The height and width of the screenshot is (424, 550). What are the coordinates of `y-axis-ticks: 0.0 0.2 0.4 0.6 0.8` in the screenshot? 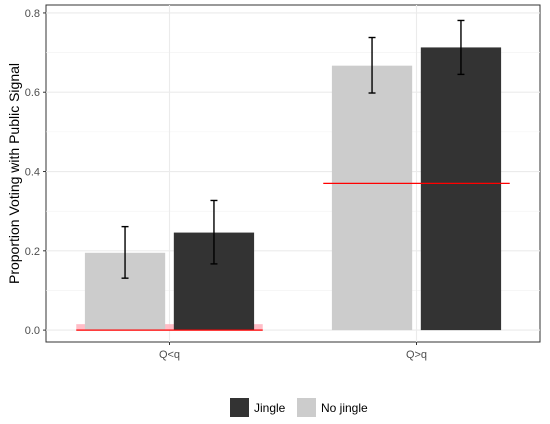 It's located at (35, 172).